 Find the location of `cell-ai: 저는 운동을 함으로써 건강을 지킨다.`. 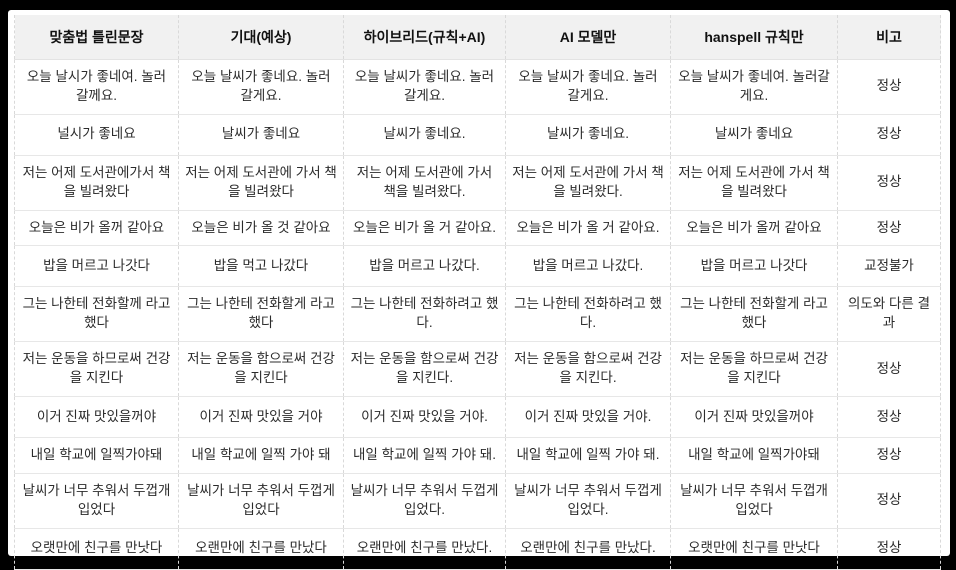

cell-ai: 저는 운동을 함으로써 건강을 지킨다. is located at coordinates (588, 369).